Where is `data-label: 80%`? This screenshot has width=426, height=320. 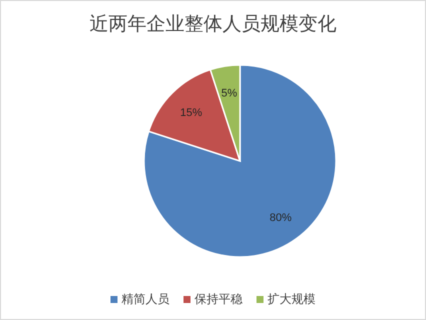 data-label: 80% is located at coordinates (281, 218).